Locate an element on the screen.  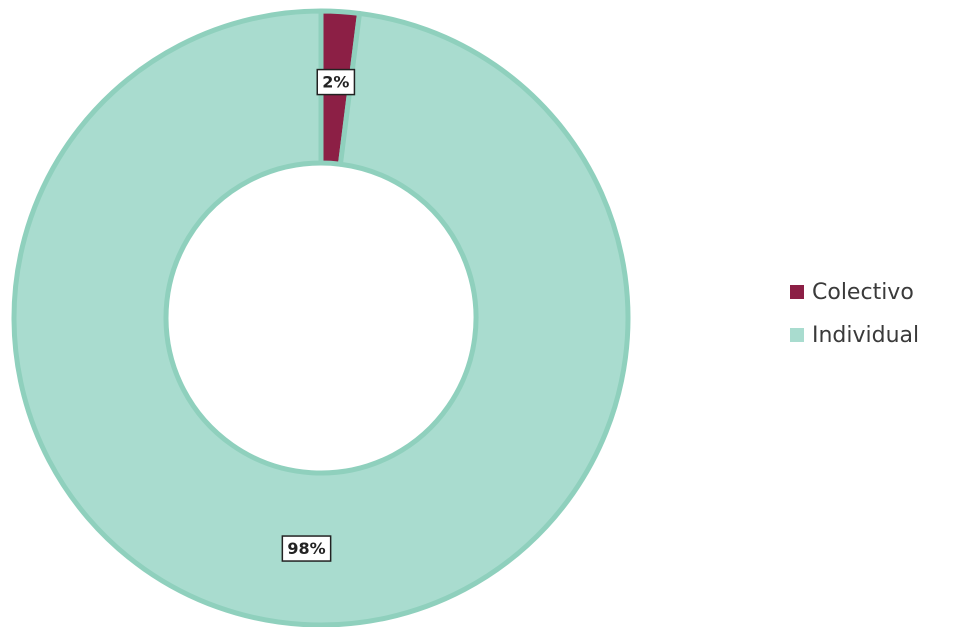
data-label-text-individual: 98% is located at coordinates (306, 548).